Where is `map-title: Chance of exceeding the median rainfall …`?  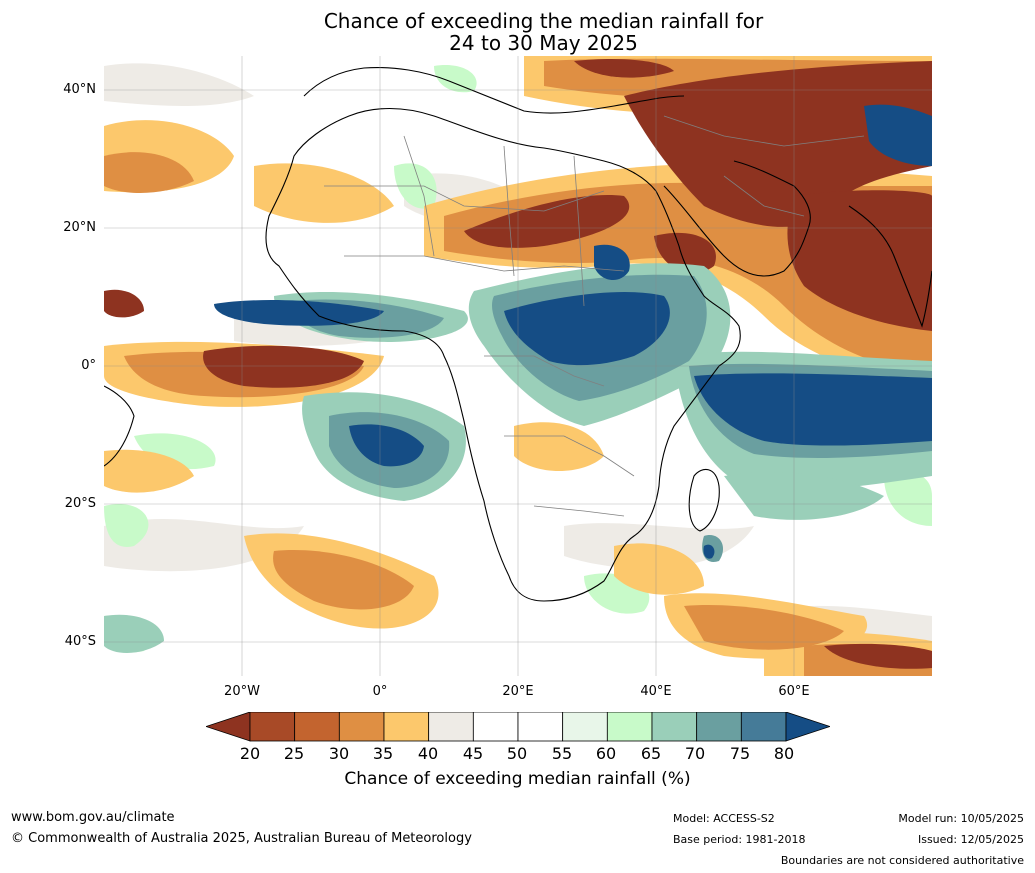
map-title: Chance of exceeding the median rainfall … is located at coordinates (517, 32).